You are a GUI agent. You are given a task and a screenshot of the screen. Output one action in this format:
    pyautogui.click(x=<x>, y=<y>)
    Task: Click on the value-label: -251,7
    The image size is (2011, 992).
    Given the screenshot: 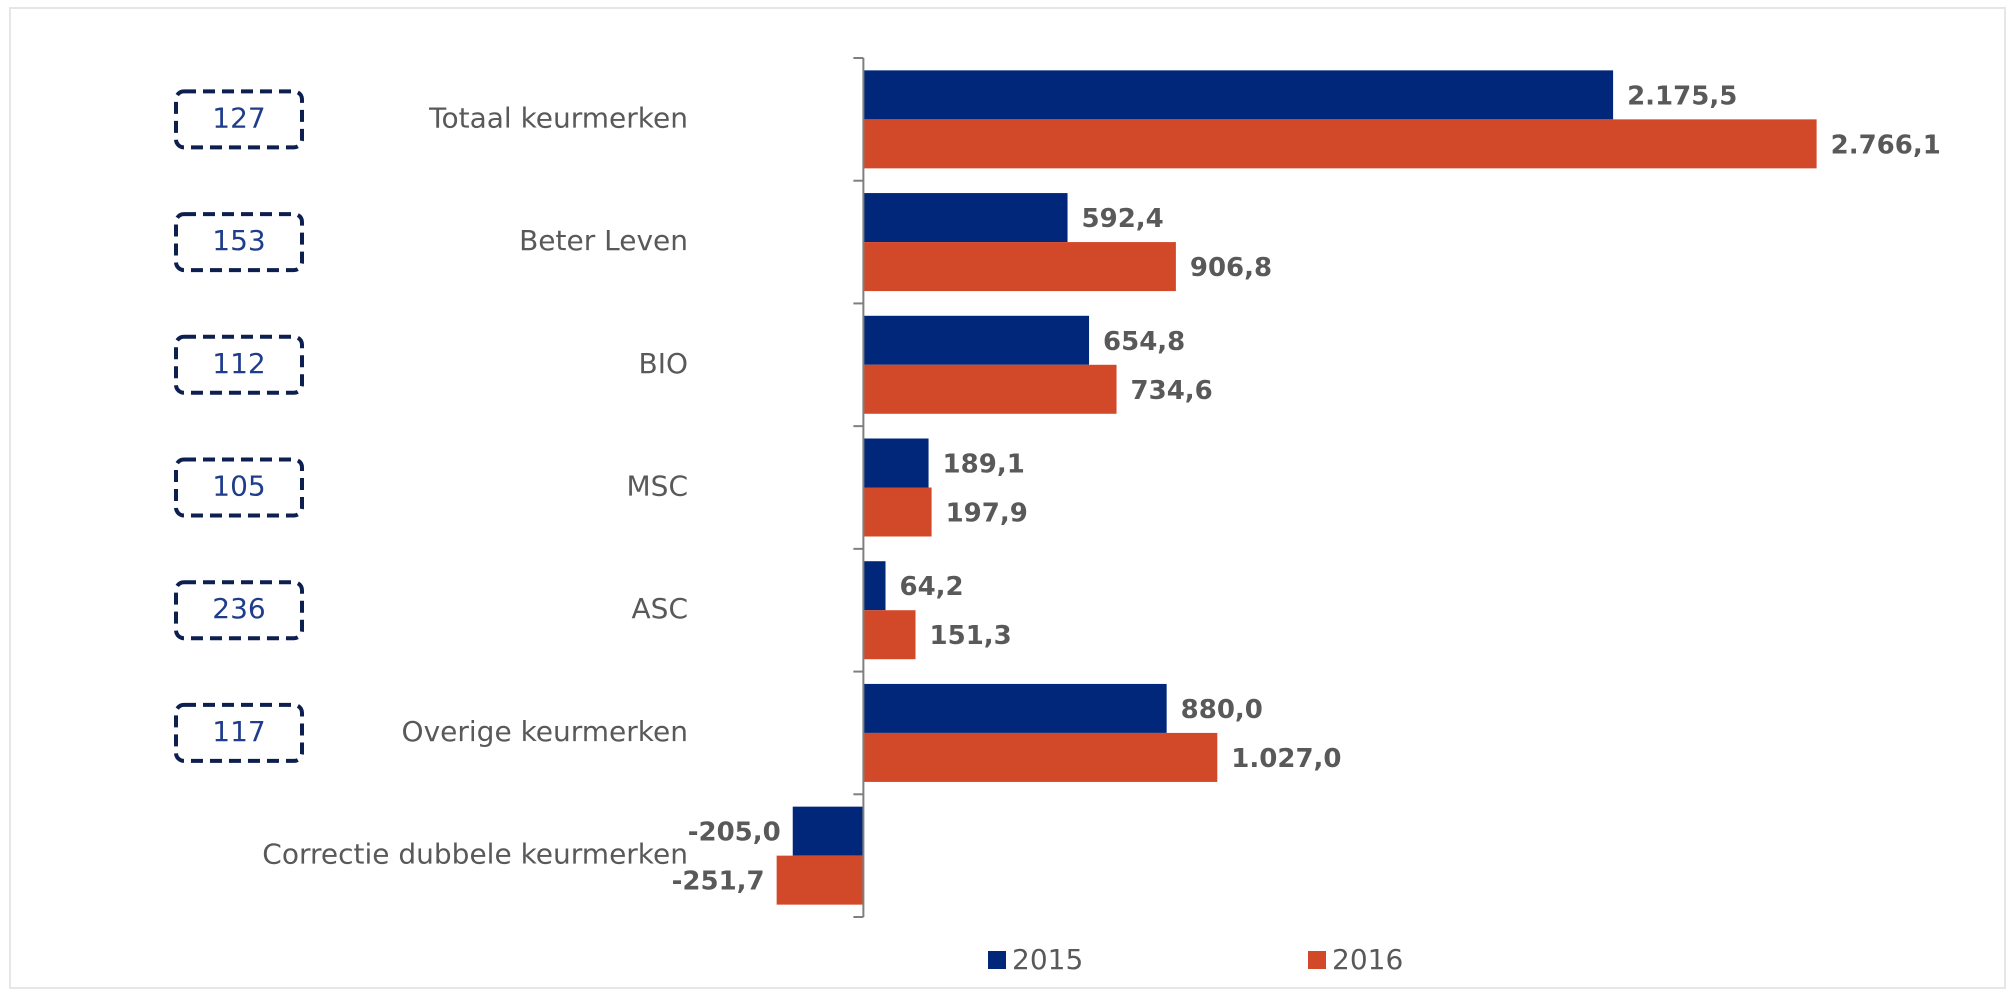 What is the action you would take?
    pyautogui.click(x=718, y=882)
    